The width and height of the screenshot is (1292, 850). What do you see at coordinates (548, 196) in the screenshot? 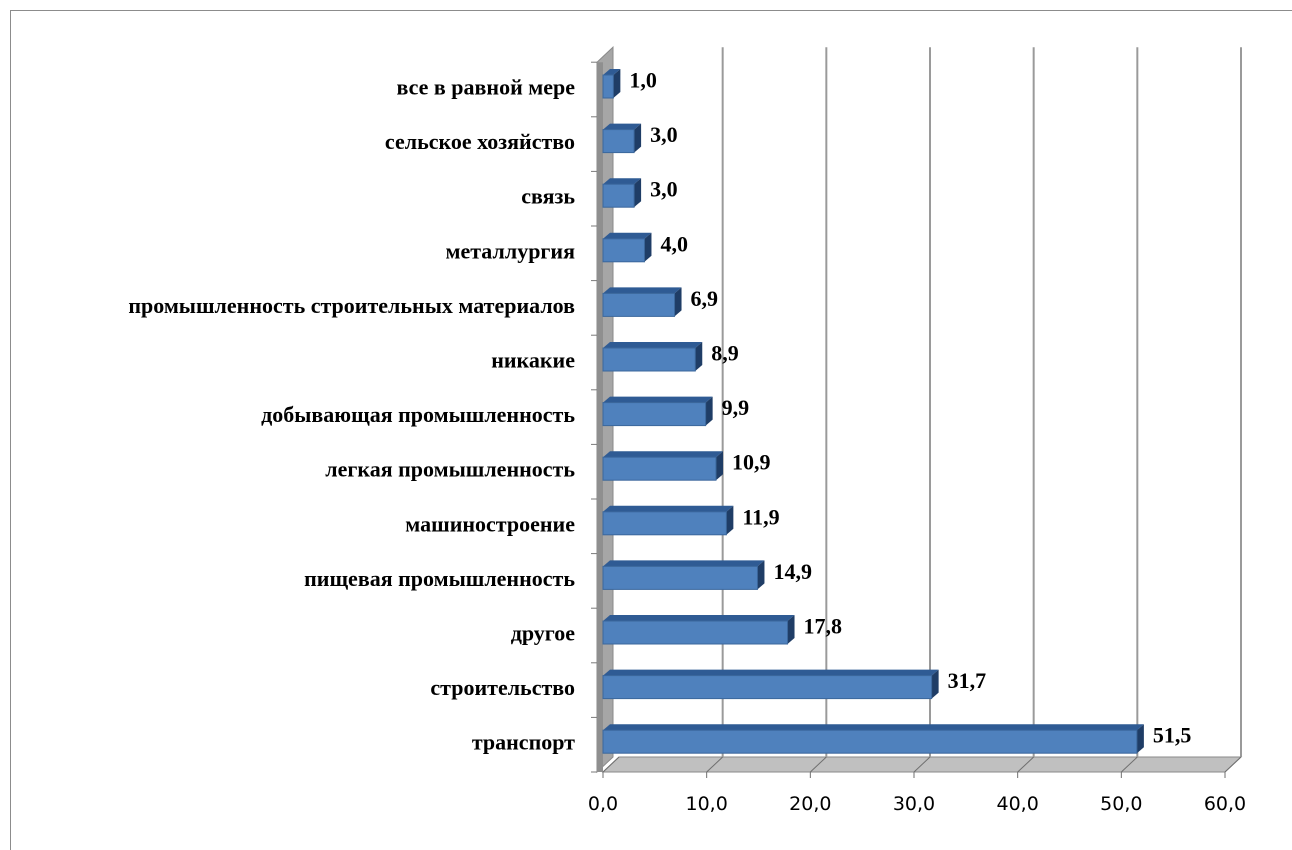
I see `category-label: связь` at bounding box center [548, 196].